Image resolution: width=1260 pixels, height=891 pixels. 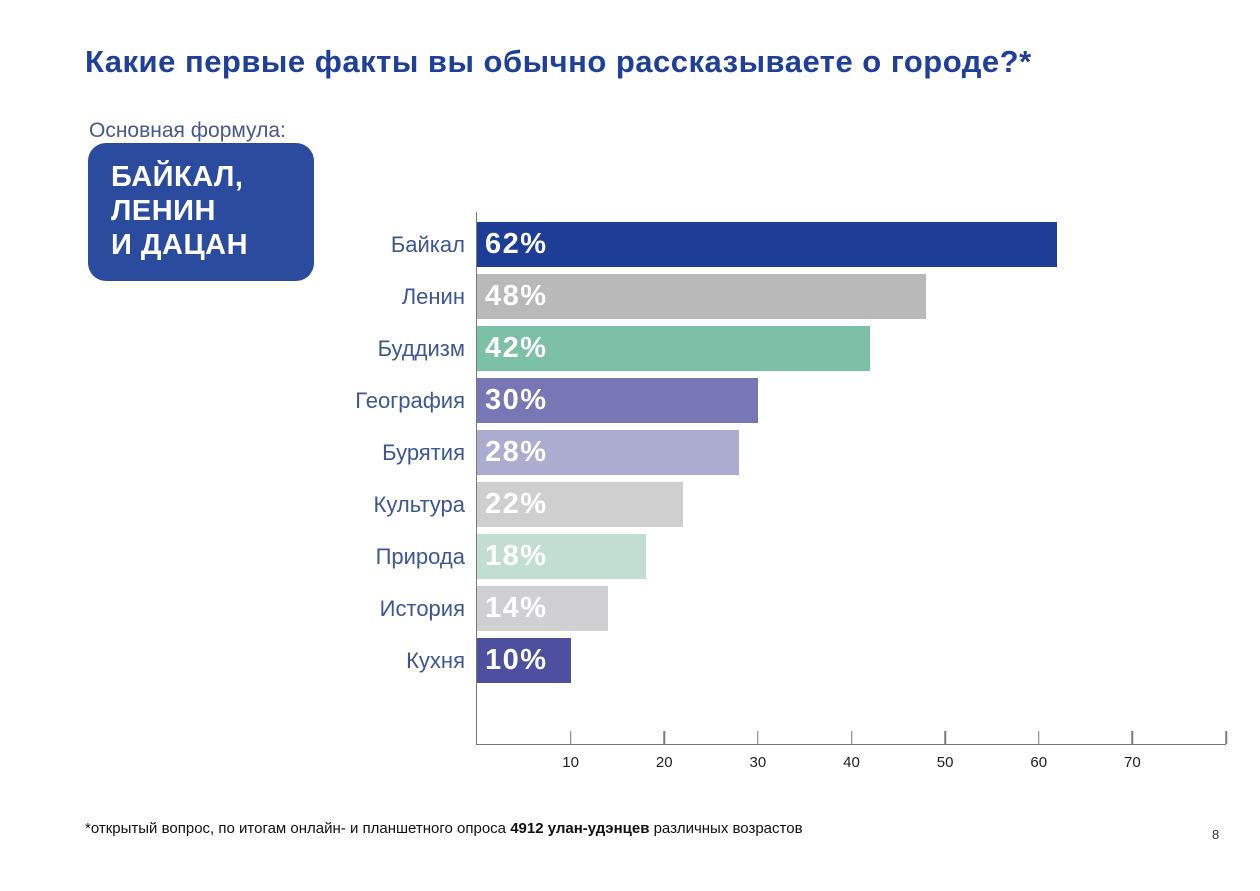 I want to click on x-axis-tick-label: 40, so click(x=851, y=762).